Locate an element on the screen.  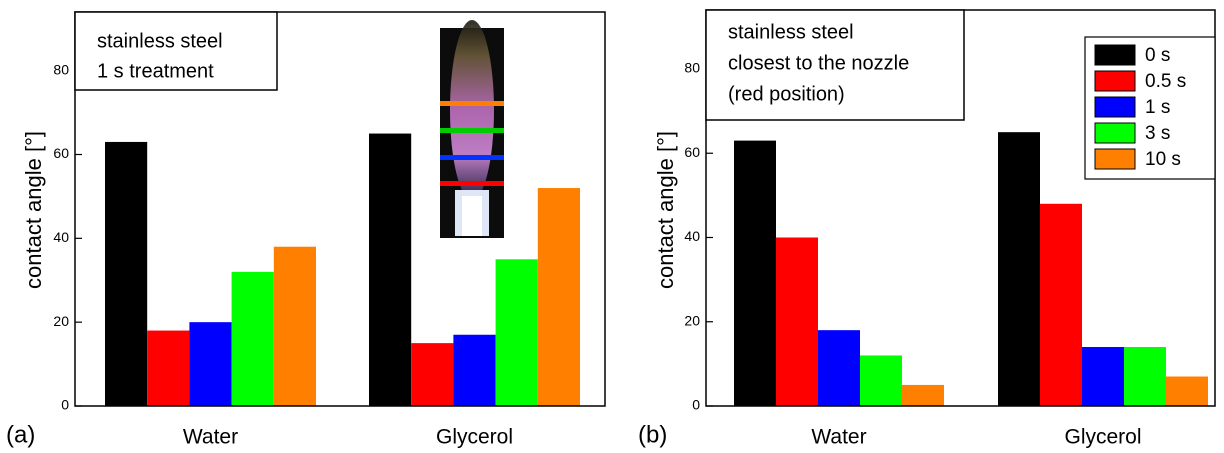
annotation: (red position) is located at coordinates (786, 94).